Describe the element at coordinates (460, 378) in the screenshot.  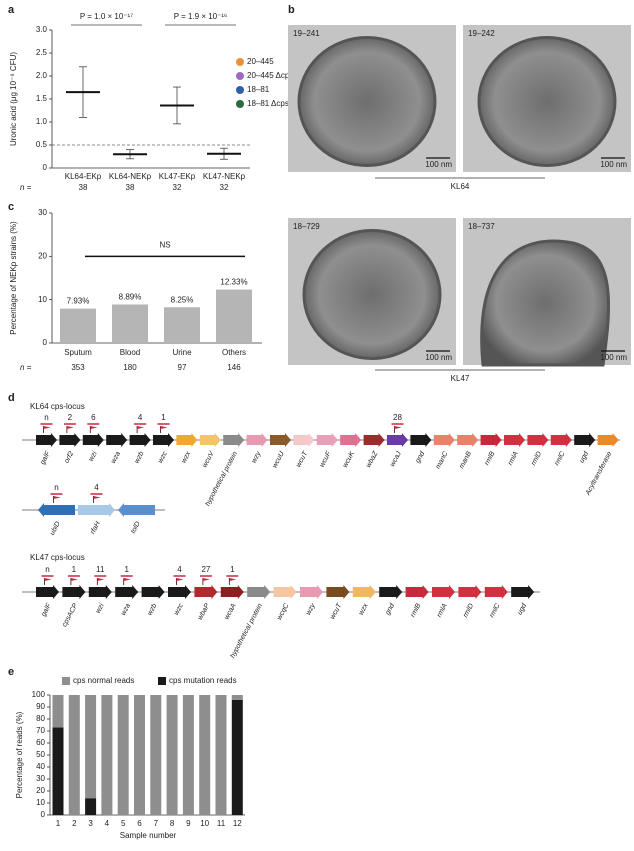
I see `group-label: KL47` at that location.